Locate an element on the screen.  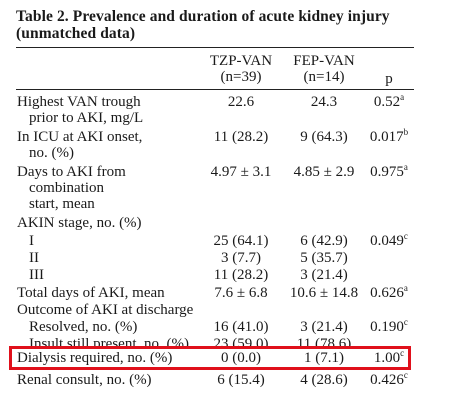
cell-p-value: 0.190c is located at coordinates (389, 326).